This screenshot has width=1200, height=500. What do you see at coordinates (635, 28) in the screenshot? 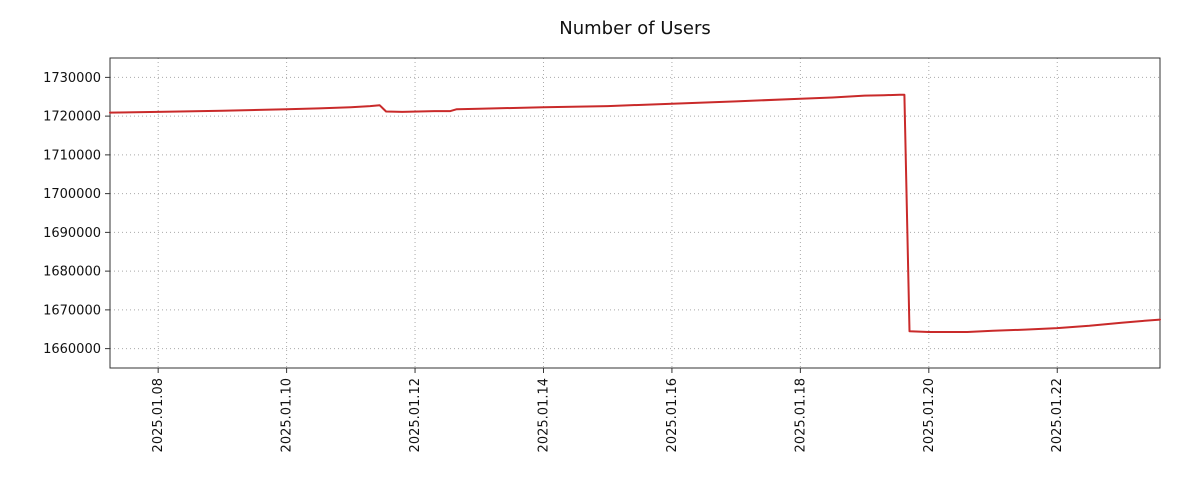
I see `chart-title: Number of Users` at bounding box center [635, 28].